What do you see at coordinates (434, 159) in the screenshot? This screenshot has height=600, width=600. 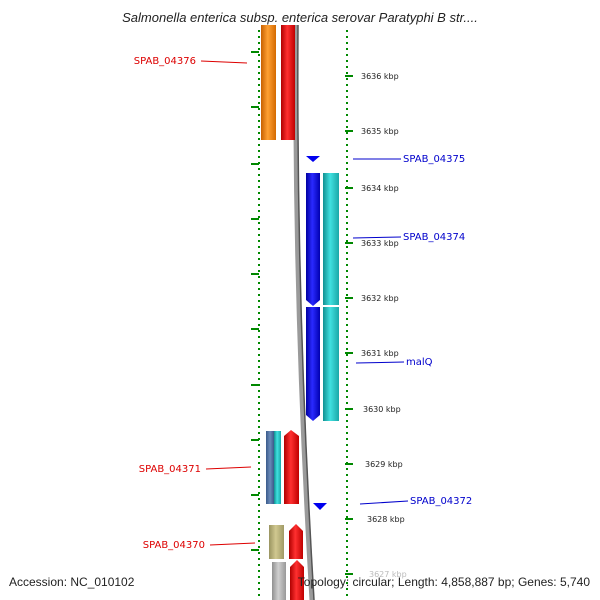 I see `label-spab04375: SPAB_04375` at bounding box center [434, 159].